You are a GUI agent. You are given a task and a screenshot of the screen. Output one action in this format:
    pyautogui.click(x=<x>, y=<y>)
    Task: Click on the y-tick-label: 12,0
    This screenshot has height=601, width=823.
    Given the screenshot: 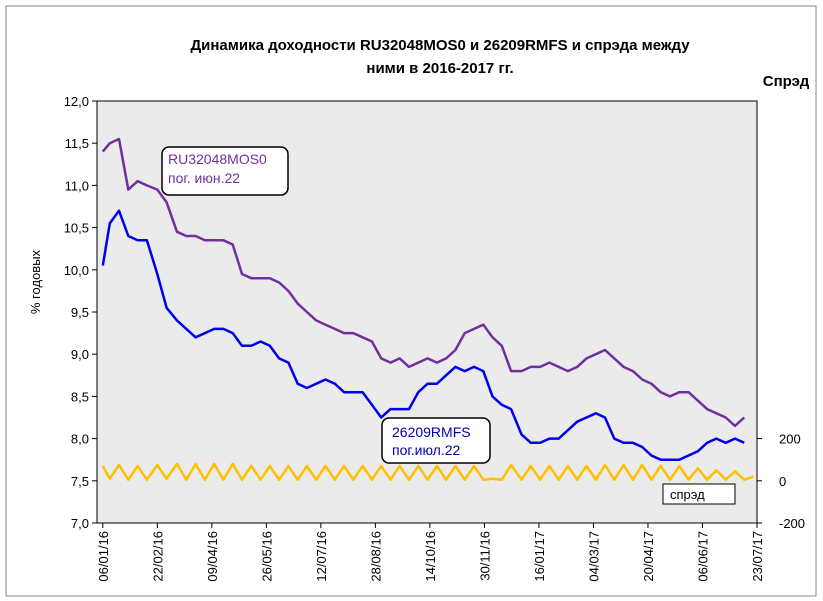 What is the action you would take?
    pyautogui.click(x=76, y=101)
    